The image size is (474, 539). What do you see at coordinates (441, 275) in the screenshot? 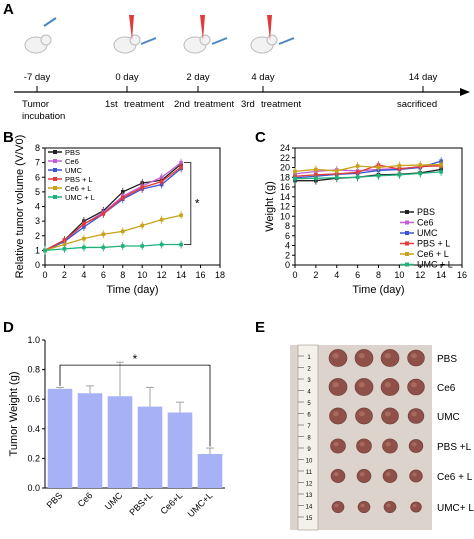
I see `x-tick-label: 14` at bounding box center [441, 275].